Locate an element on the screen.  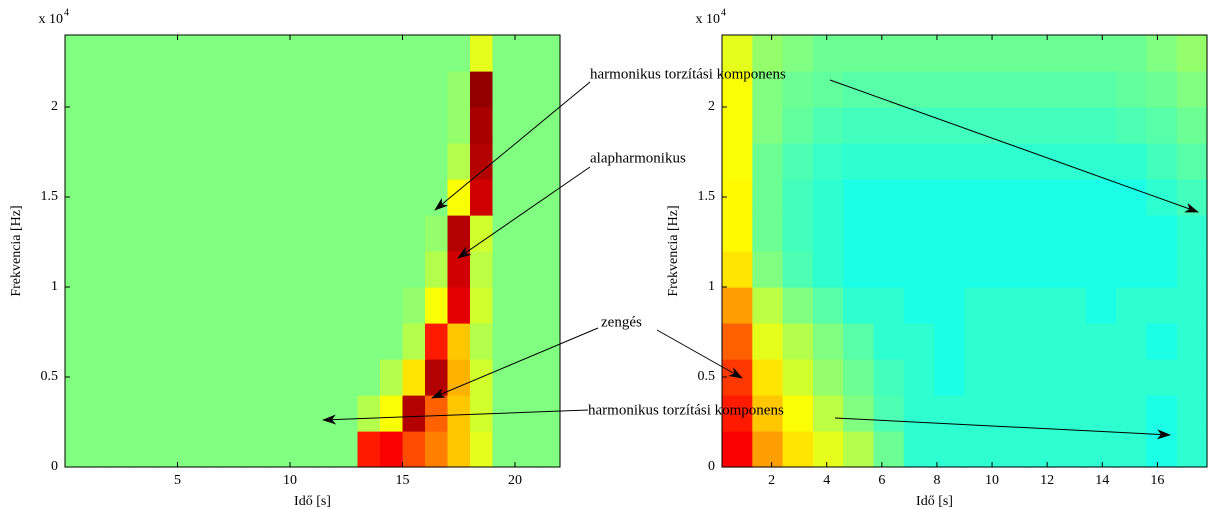
x-tick-label: 12 is located at coordinates (1047, 480).